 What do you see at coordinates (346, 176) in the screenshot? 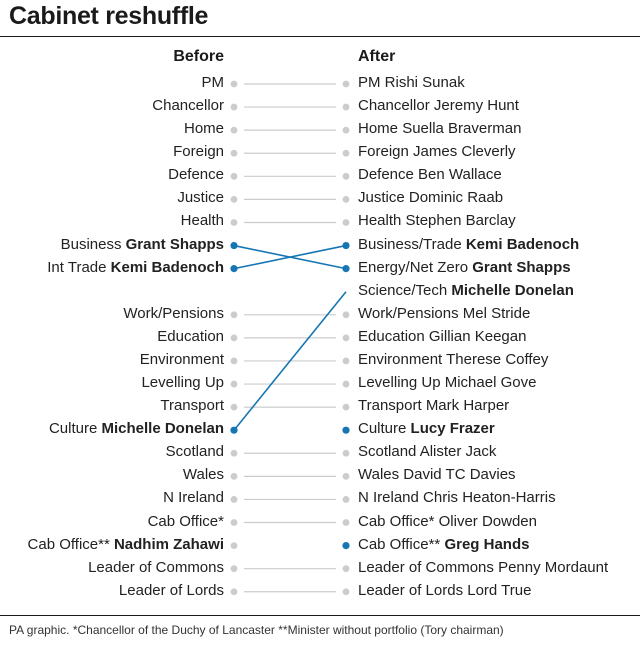
I see `right-dot-defence` at bounding box center [346, 176].